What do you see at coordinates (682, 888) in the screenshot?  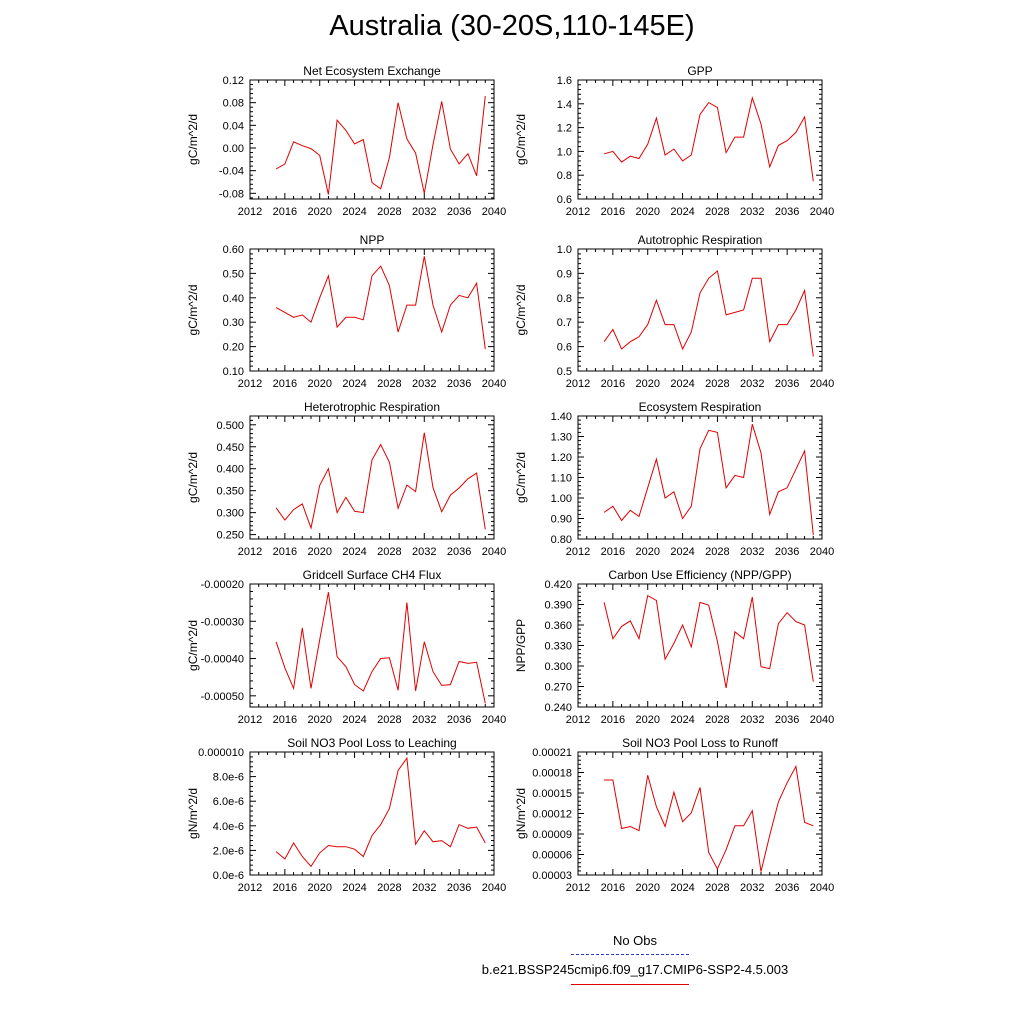 I see `chart-10-xtick-label: 2024` at bounding box center [682, 888].